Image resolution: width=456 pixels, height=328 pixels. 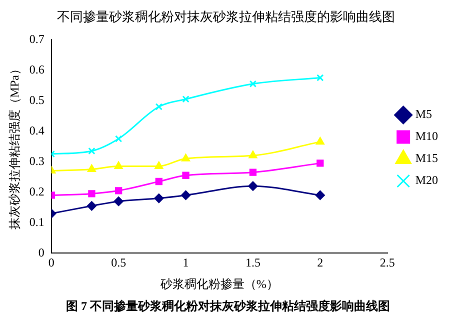 What do you see at coordinates (36, 69) in the screenshot?
I see `y-tick-label: 0.6` at bounding box center [36, 69].